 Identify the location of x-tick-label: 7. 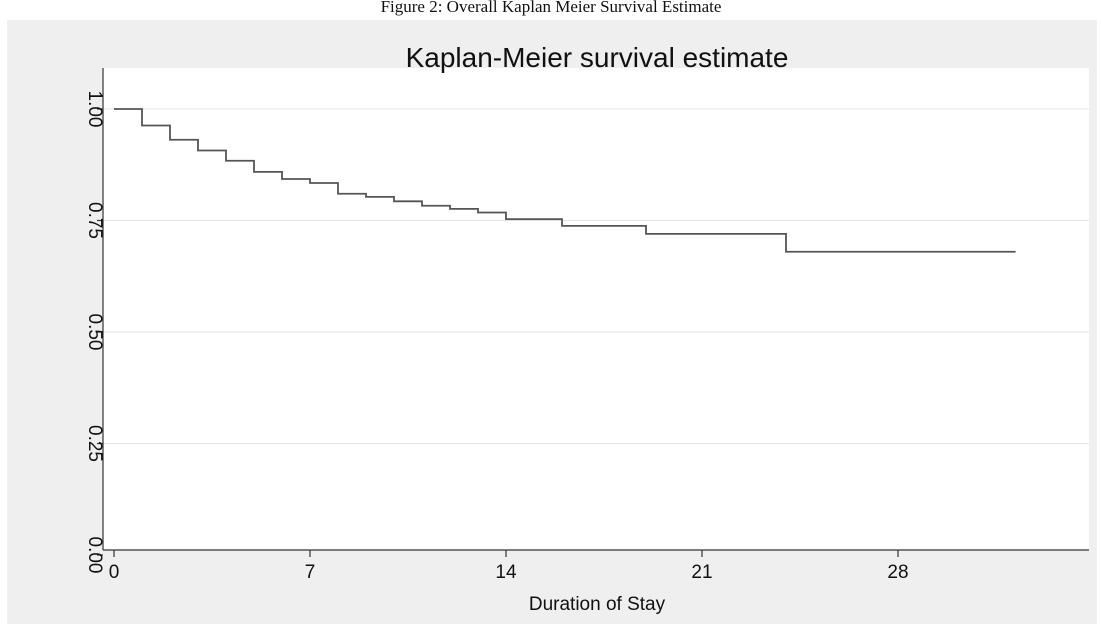
(310, 572).